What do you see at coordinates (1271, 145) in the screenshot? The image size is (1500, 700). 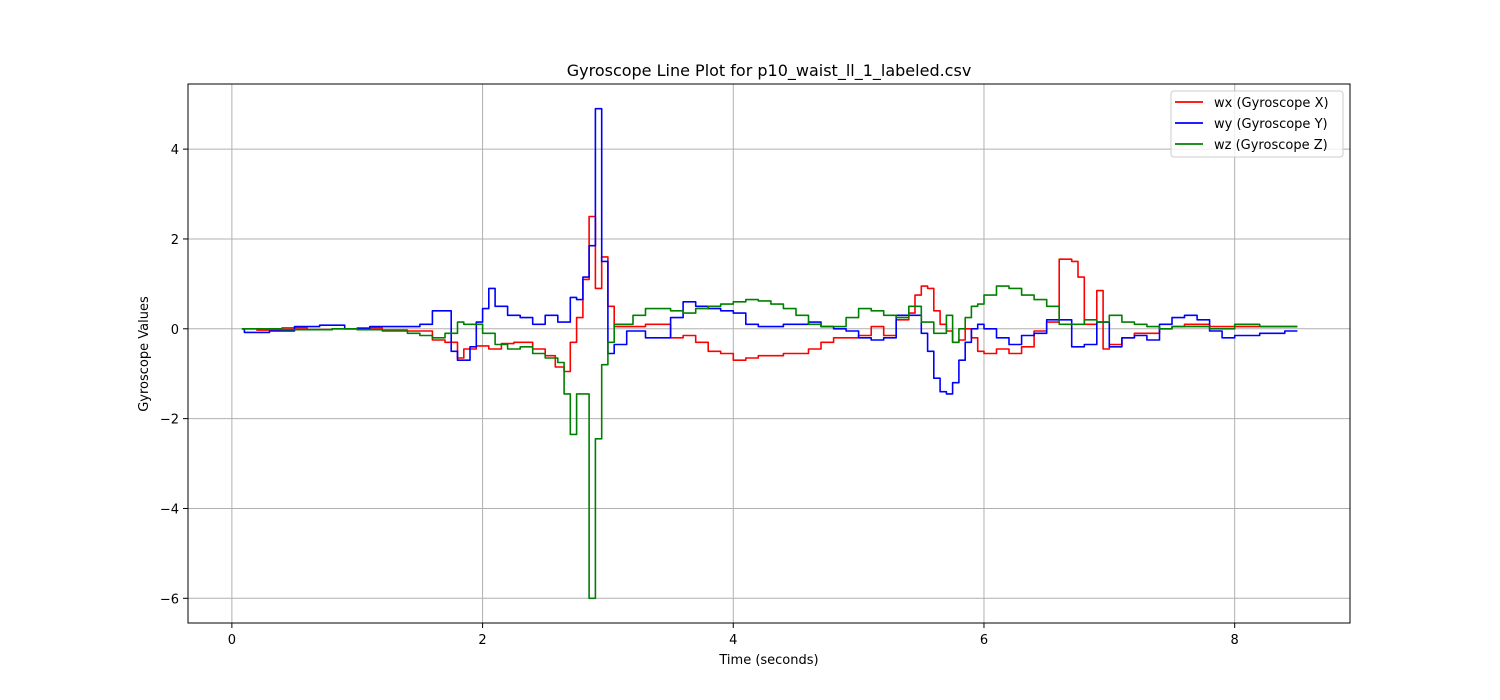 I see `legend-entry-label: wz (Gyroscope Z)` at bounding box center [1271, 145].